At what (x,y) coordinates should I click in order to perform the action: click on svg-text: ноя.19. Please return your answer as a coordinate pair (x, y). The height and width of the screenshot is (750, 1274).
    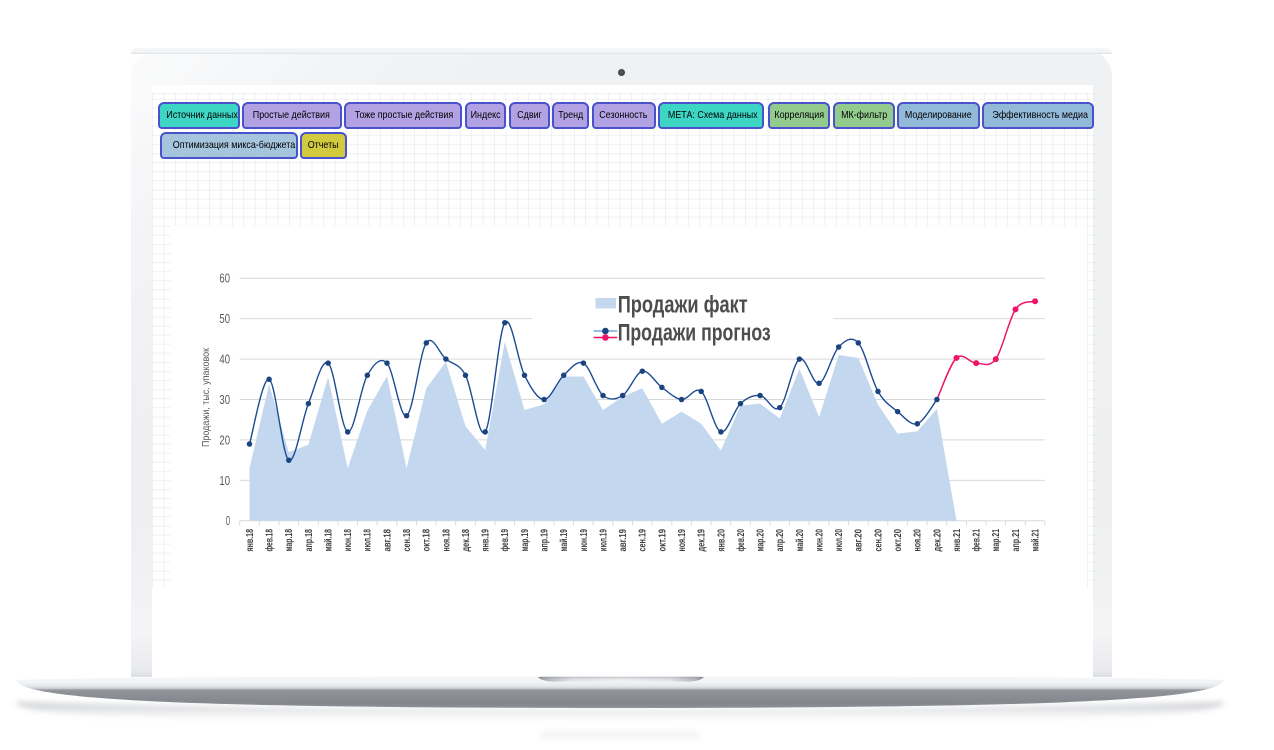
    Looking at the image, I should click on (682, 540).